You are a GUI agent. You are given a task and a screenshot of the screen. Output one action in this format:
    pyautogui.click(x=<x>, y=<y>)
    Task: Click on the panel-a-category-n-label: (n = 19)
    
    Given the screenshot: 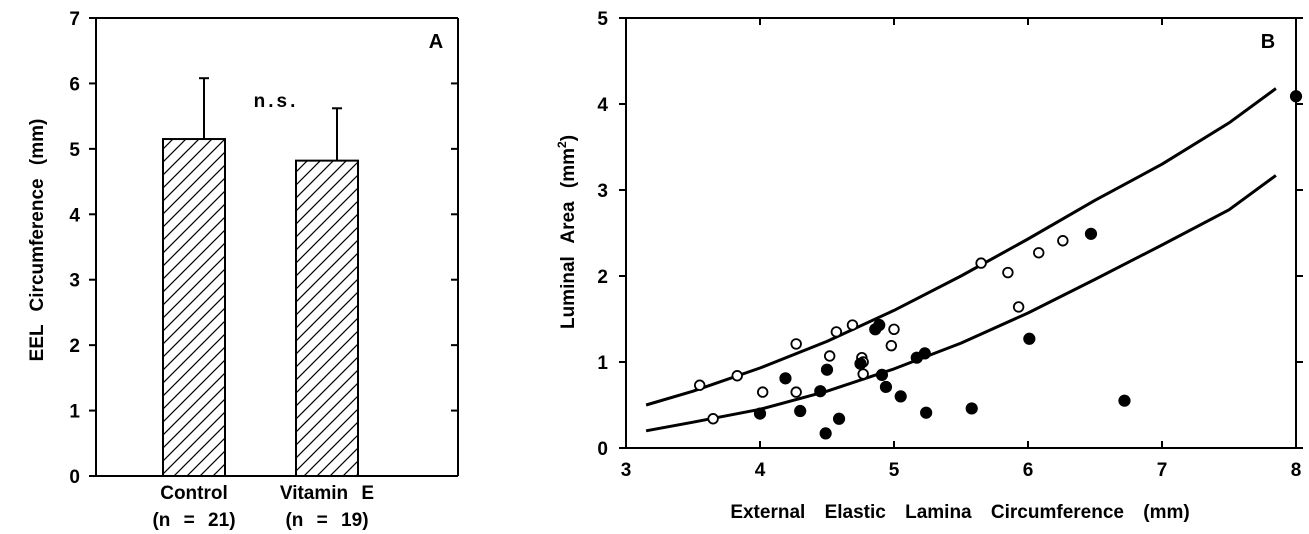 What is the action you would take?
    pyautogui.click(x=326, y=520)
    